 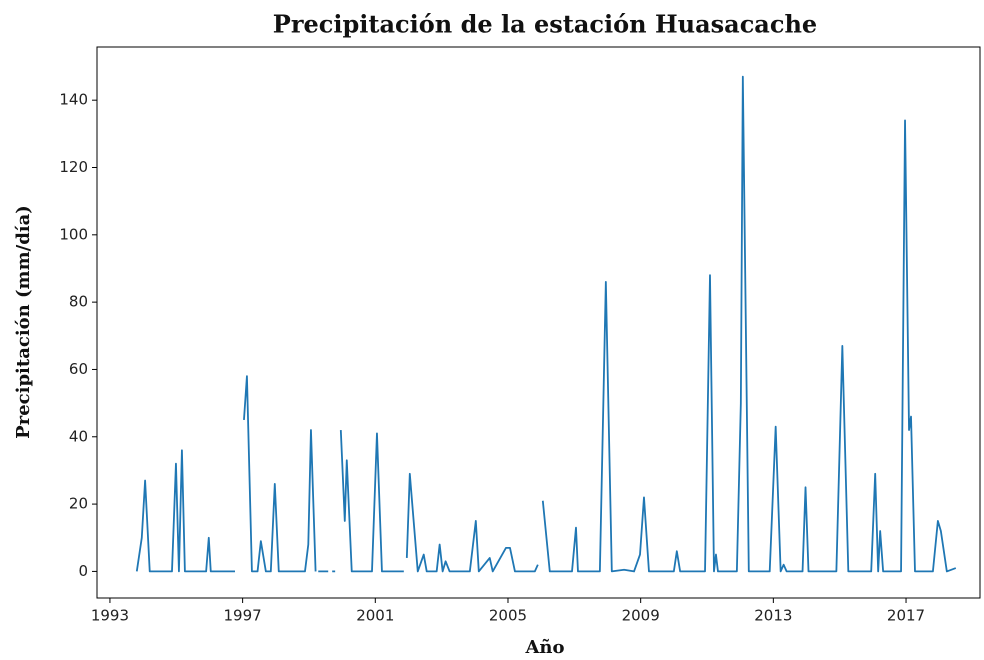 What do you see at coordinates (83, 571) in the screenshot?
I see `y-tick-label: 0` at bounding box center [83, 571].